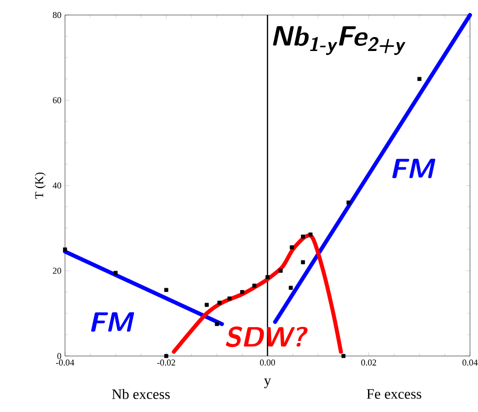 The image size is (478, 412). I want to click on y-tick-label: 60, so click(57, 100).